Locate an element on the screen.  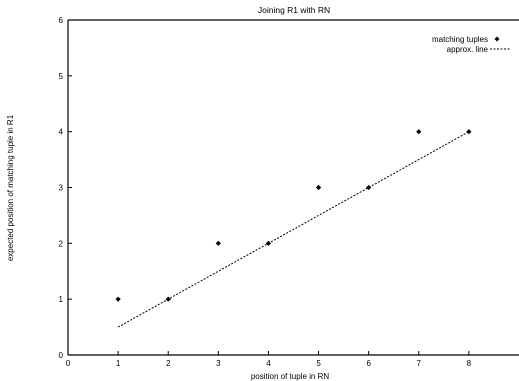
x-tick-label: 7 is located at coordinates (419, 363).